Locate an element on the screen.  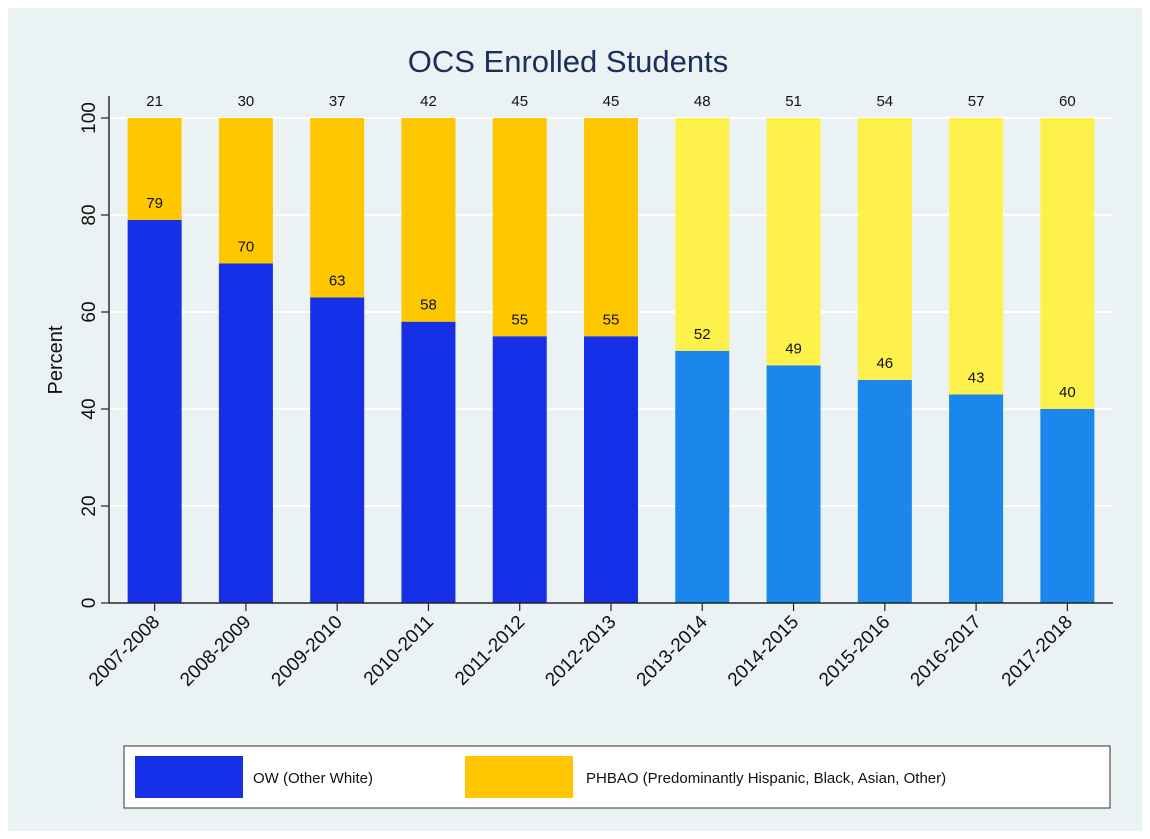
data-label-ow: 79 is located at coordinates (154, 203).